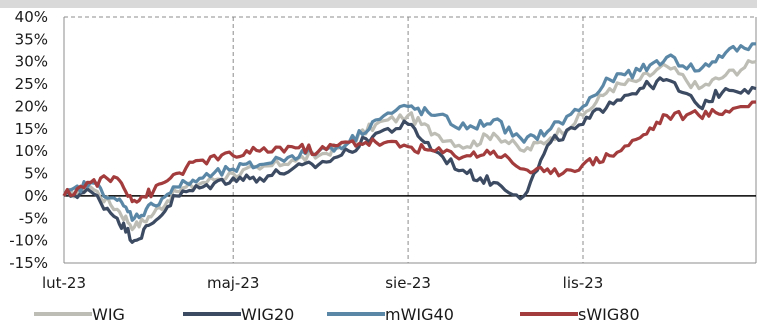  I want to click on y-tick-label: 10%, so click(31, 151).